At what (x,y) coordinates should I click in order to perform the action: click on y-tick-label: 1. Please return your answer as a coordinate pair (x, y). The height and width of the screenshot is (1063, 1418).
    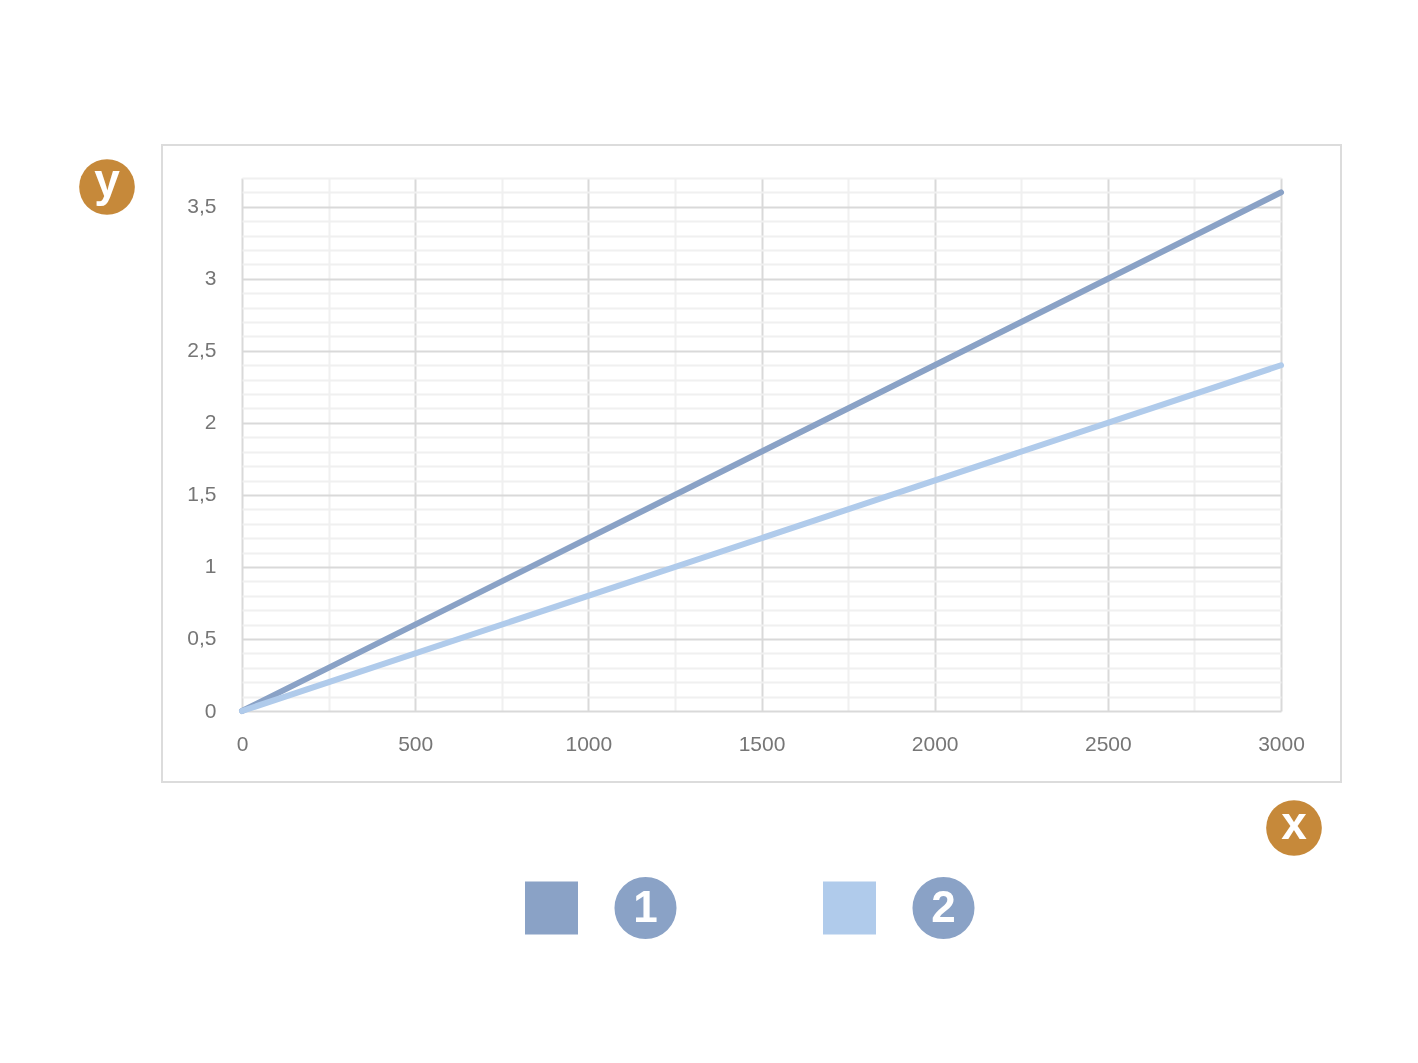
    Looking at the image, I should click on (210, 566).